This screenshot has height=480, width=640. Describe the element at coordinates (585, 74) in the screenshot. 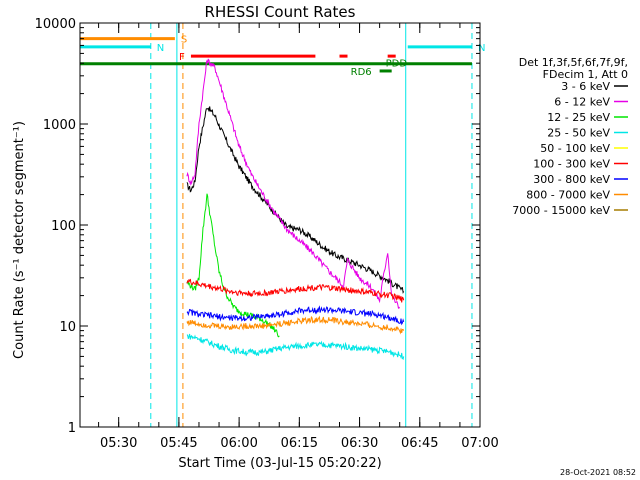

I see `legend-header: FDecim 1, Att 0` at that location.